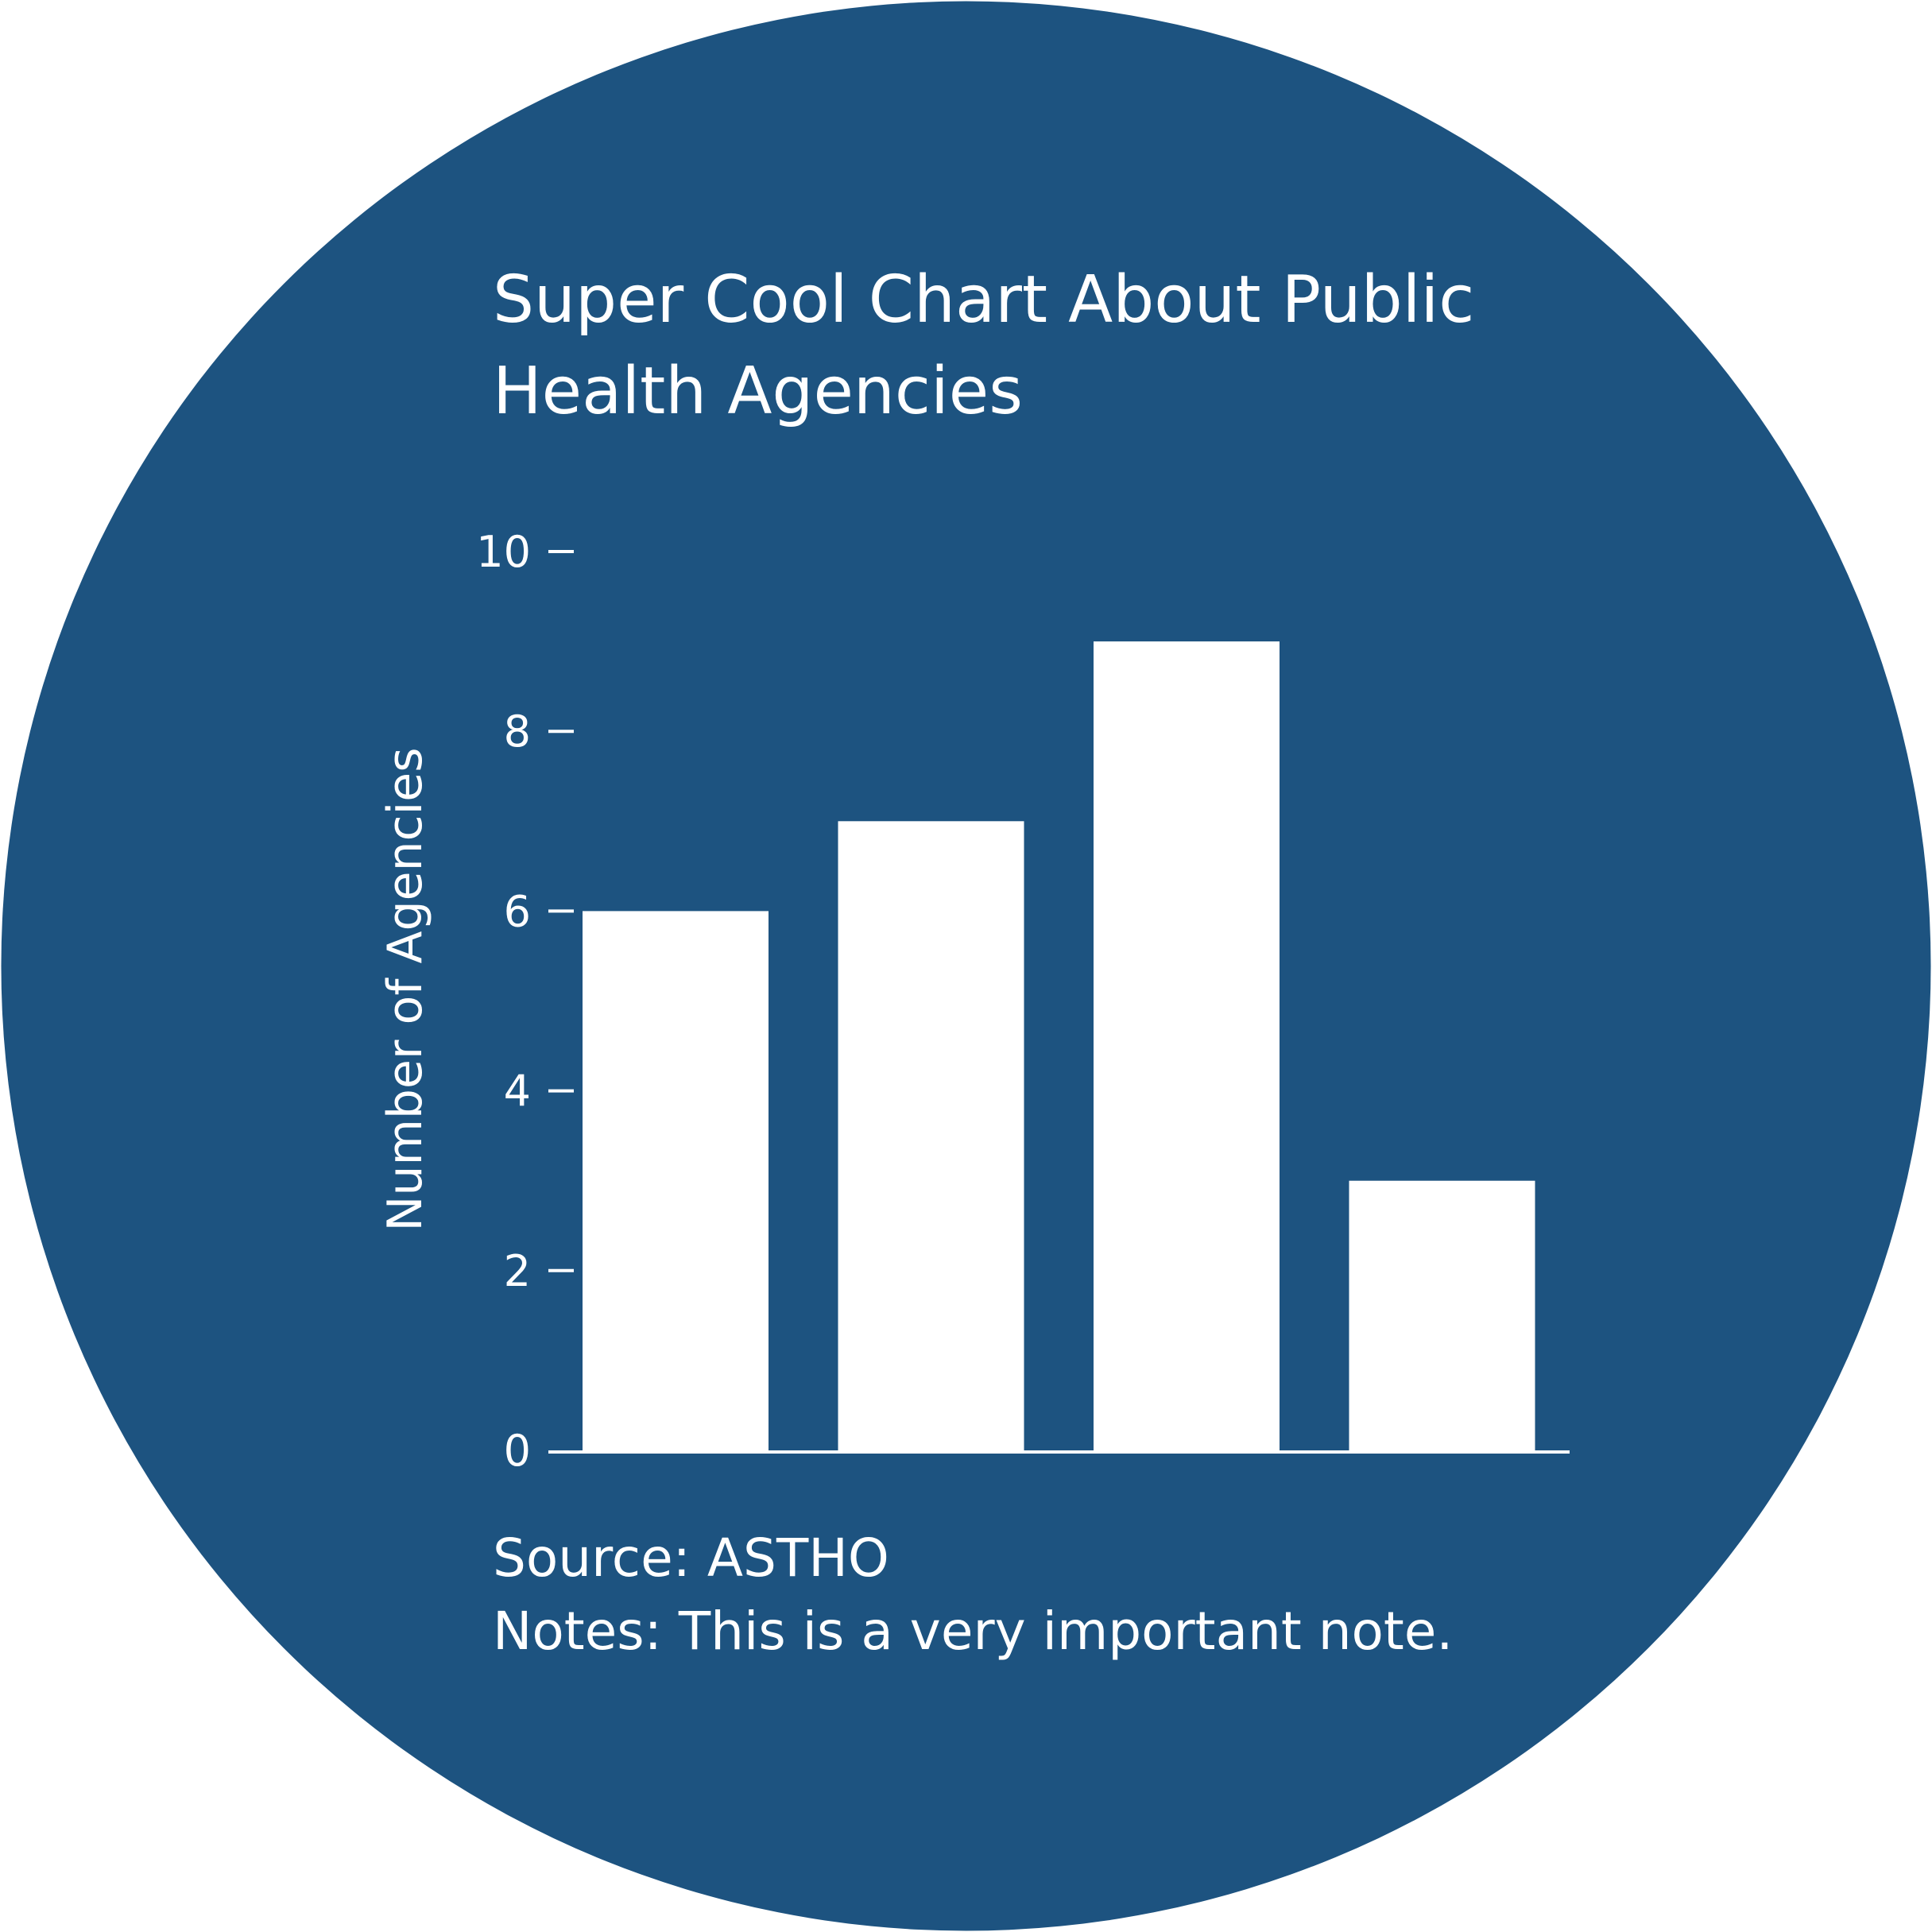 The width and height of the screenshot is (1932, 1932). Describe the element at coordinates (973, 1631) in the screenshot. I see `notes-text: Notes: This is a very important note.` at that location.